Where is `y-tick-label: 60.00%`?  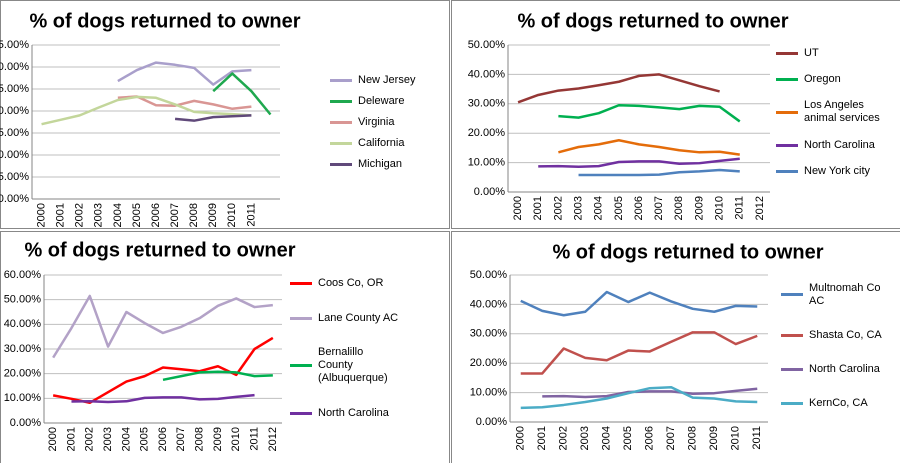
y-tick-label: 60.00% is located at coordinates (23, 275).